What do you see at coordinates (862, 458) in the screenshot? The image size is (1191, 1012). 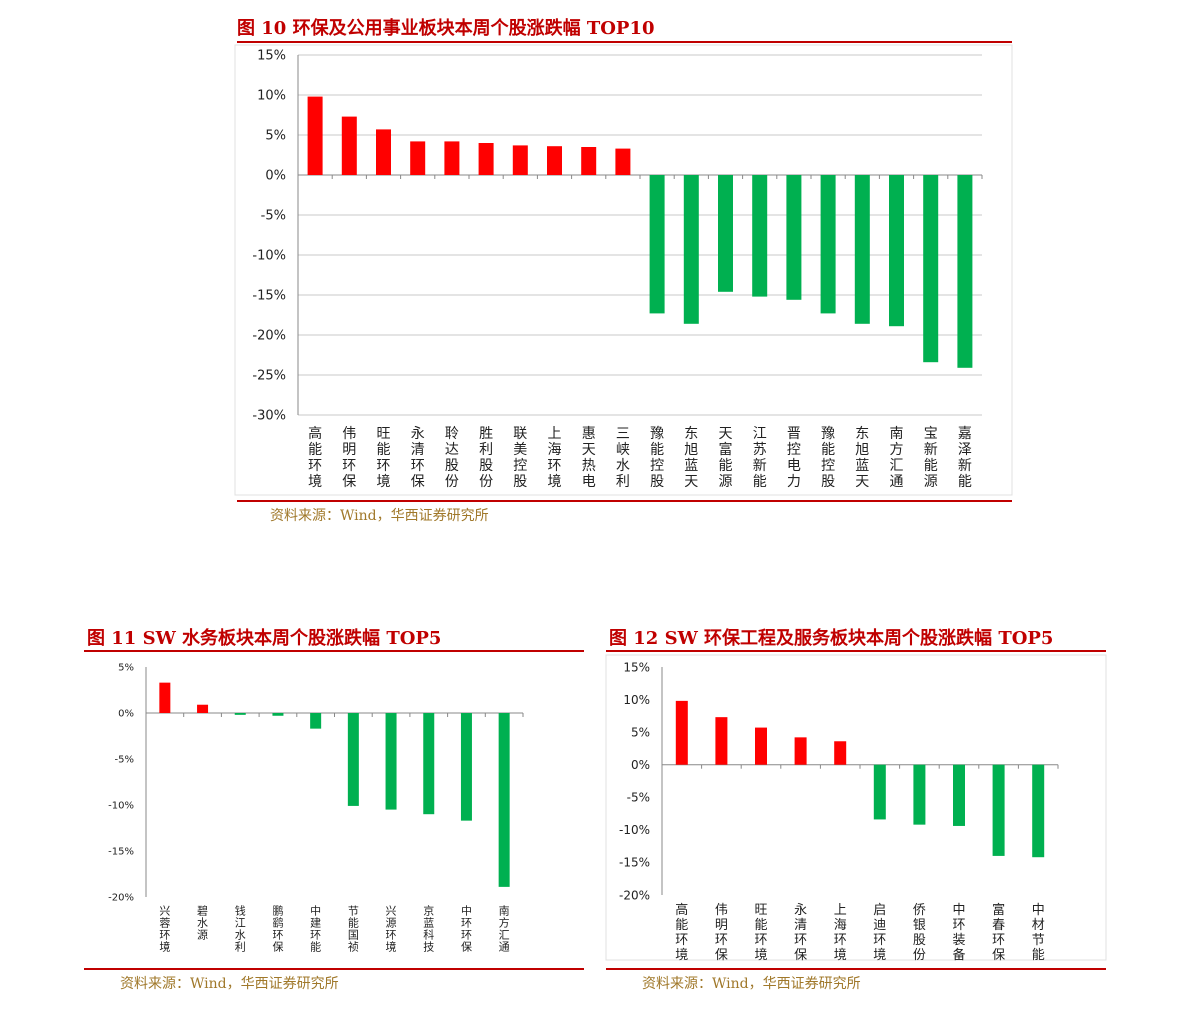 I see `fig10-category-label: 东旭蓝天` at bounding box center [862, 458].